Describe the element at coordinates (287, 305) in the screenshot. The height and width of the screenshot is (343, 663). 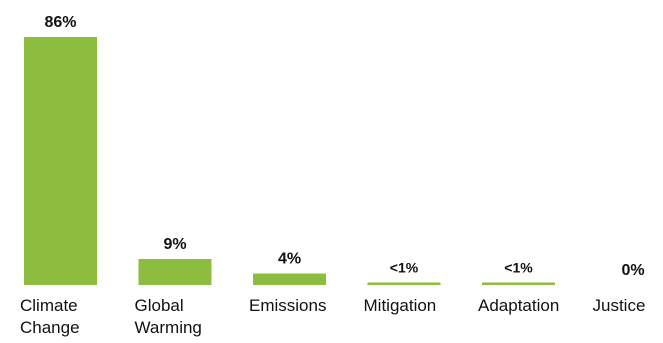
I see `category-label-2: Emissions` at that location.